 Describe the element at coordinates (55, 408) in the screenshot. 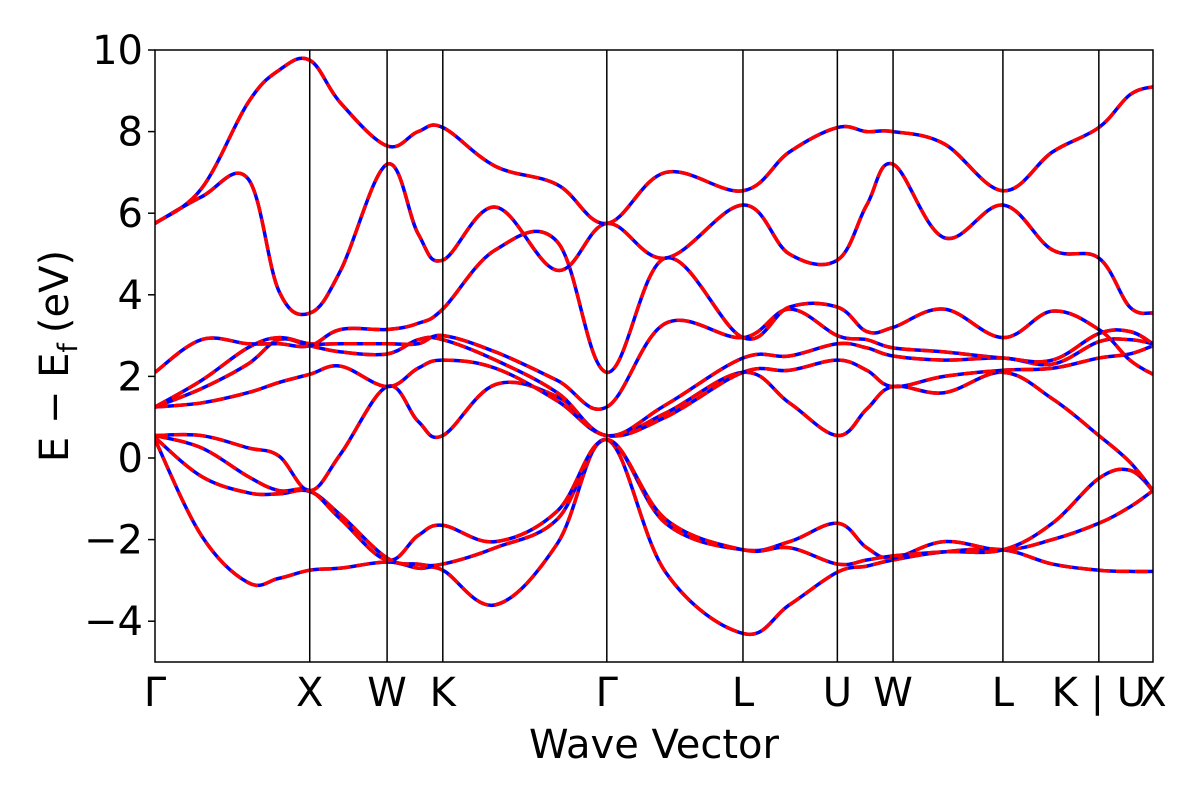

I see `y-axis-title: E − E` at that location.